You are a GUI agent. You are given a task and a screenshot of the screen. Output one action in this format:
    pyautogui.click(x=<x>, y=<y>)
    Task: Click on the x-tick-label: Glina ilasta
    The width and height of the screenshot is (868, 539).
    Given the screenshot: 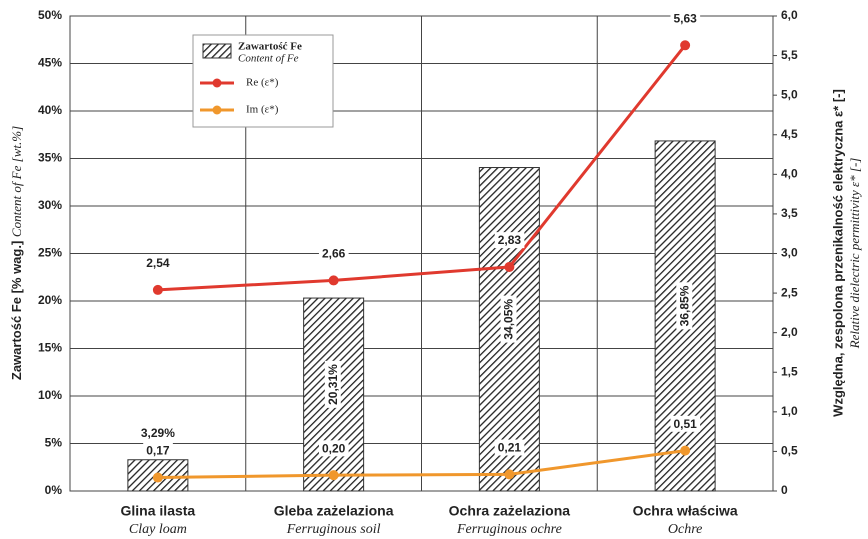 What is the action you would take?
    pyautogui.click(x=158, y=511)
    